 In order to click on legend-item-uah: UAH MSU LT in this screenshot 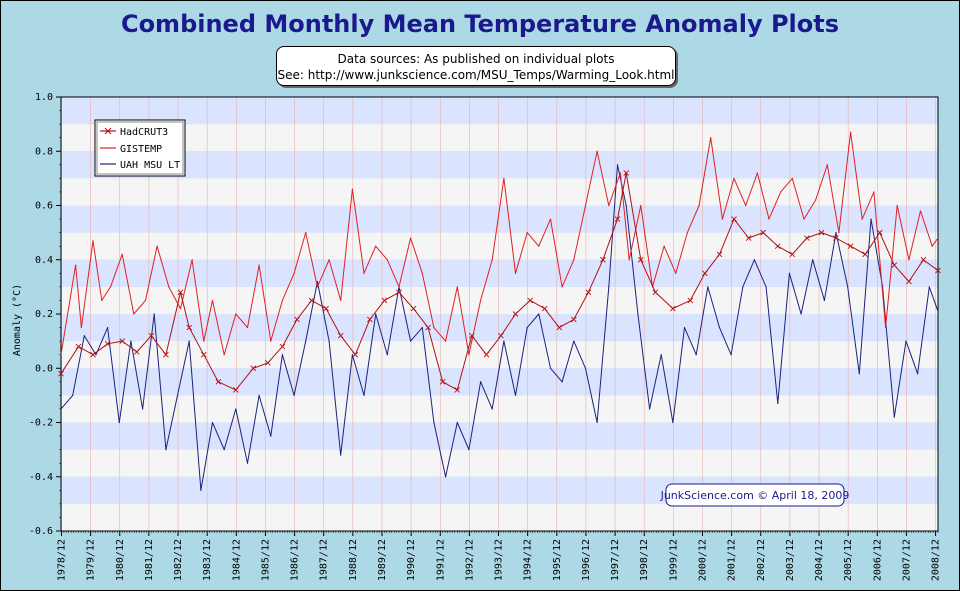, I will do `click(140, 165)`.